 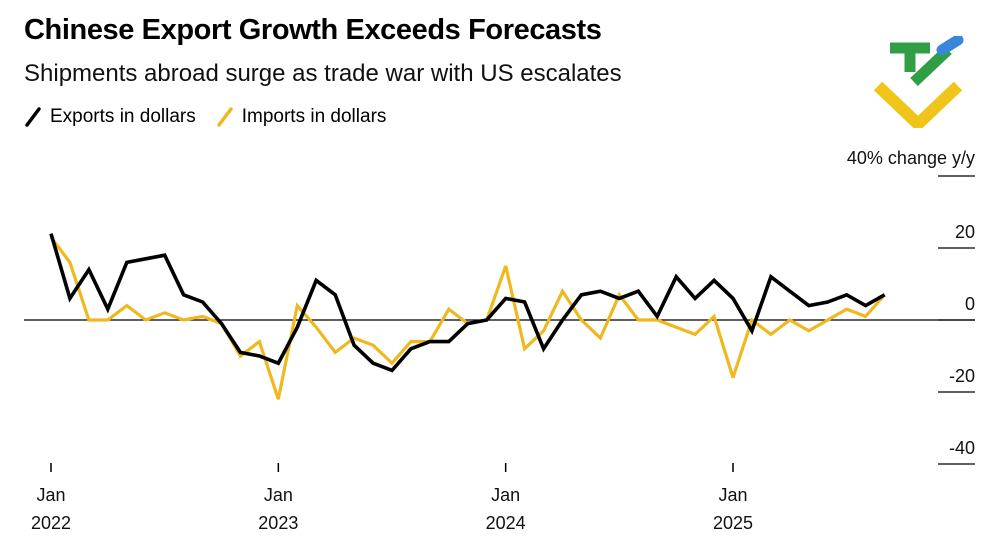 I want to click on legend-label-exports: Exports in dollars, so click(x=123, y=116).